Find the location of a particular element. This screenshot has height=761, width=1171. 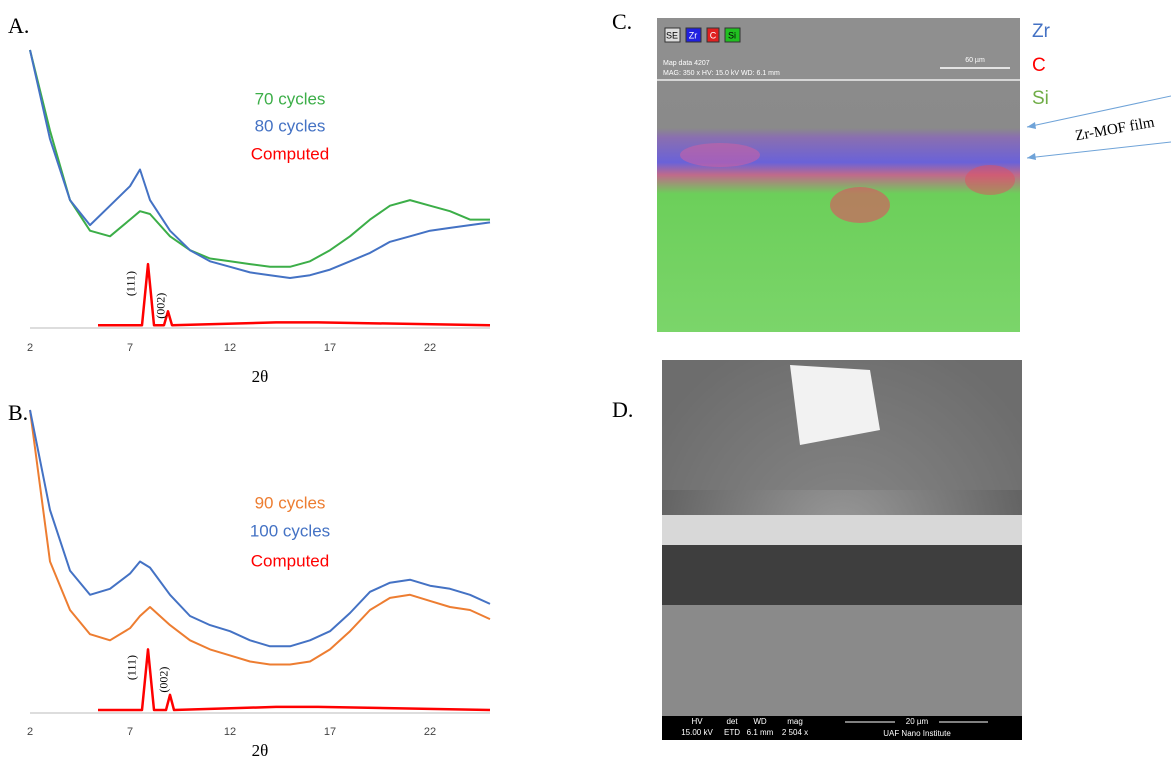

info-value: ETD is located at coordinates (732, 732).